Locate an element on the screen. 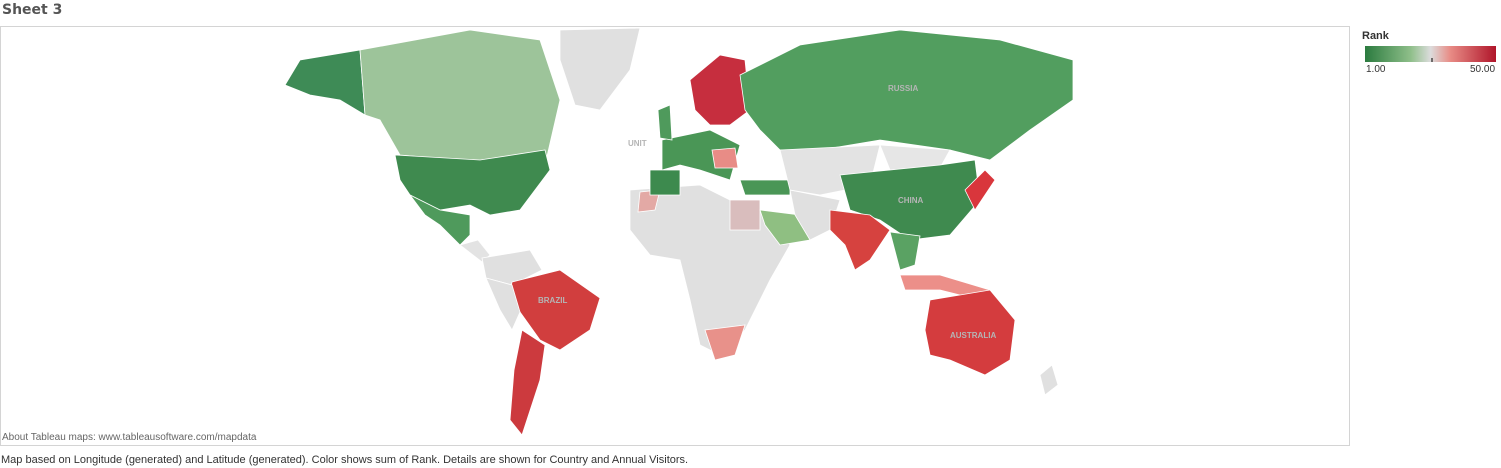 The image size is (1501, 468). scandinavia is located at coordinates (720, 90).